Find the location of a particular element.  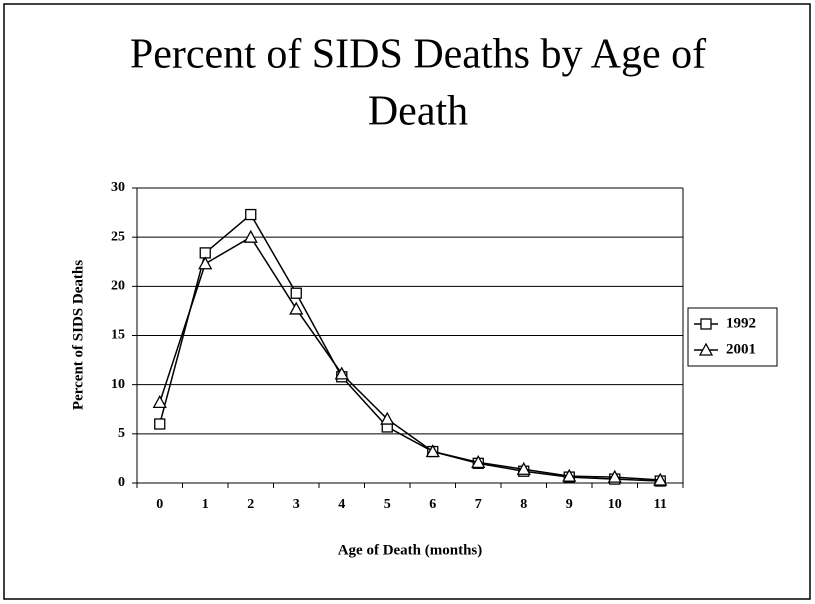

x-tick-label: 1 is located at coordinates (205, 504).